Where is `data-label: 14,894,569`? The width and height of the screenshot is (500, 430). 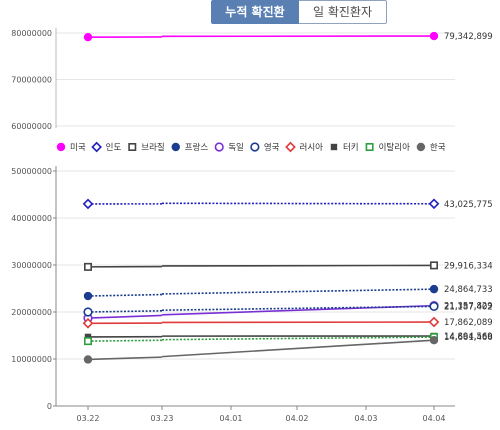
data-label: 14,894,569 is located at coordinates (468, 337).